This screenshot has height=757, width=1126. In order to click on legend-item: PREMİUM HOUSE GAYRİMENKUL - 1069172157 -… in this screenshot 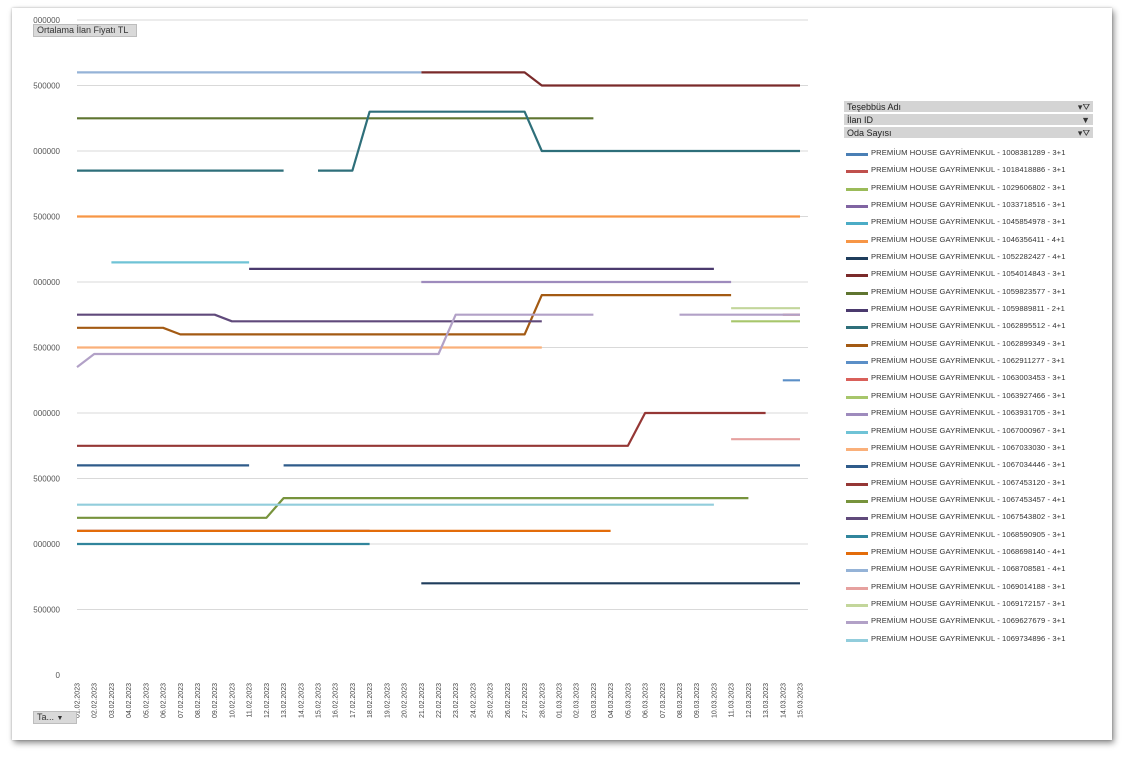, I will do `click(971, 605)`.